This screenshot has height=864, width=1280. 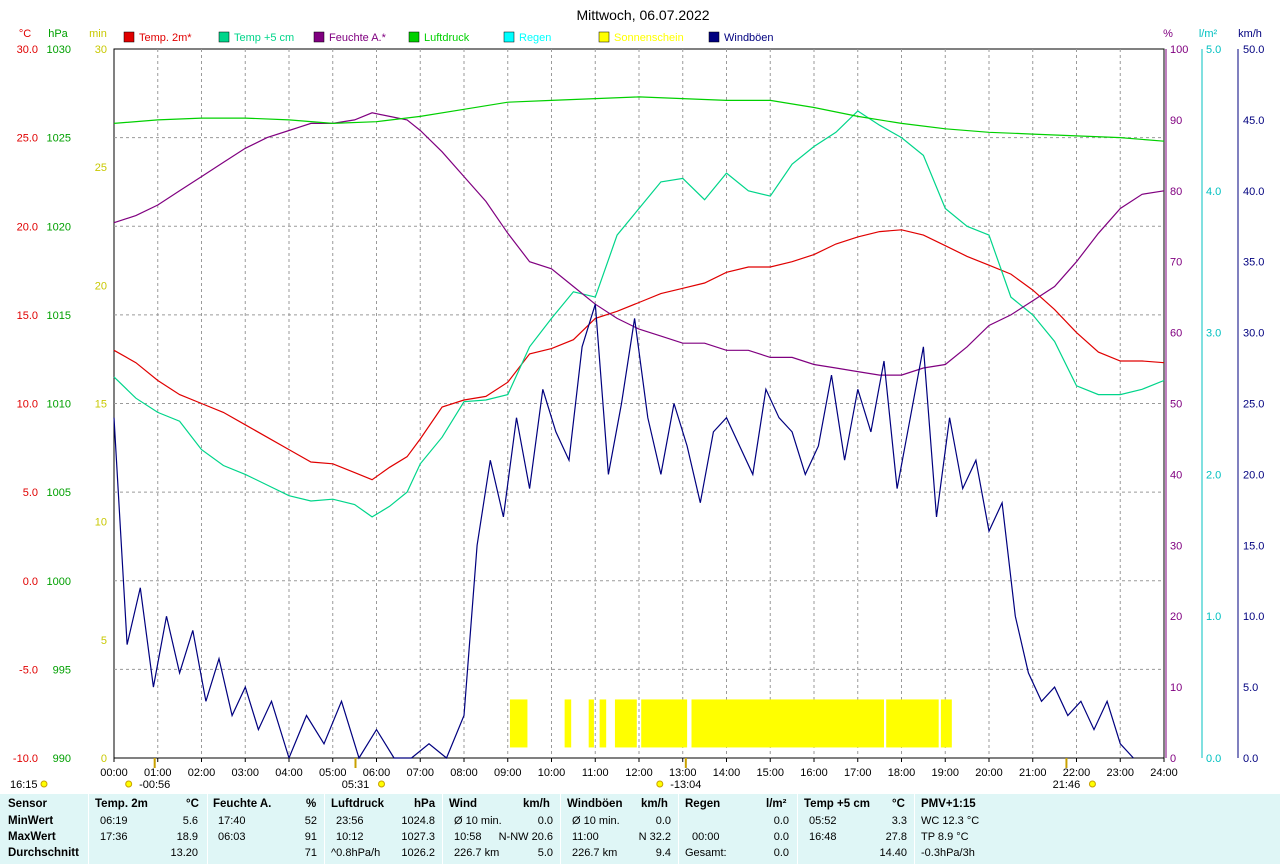 I want to click on x-tick-label: 17:00, so click(x=858, y=773).